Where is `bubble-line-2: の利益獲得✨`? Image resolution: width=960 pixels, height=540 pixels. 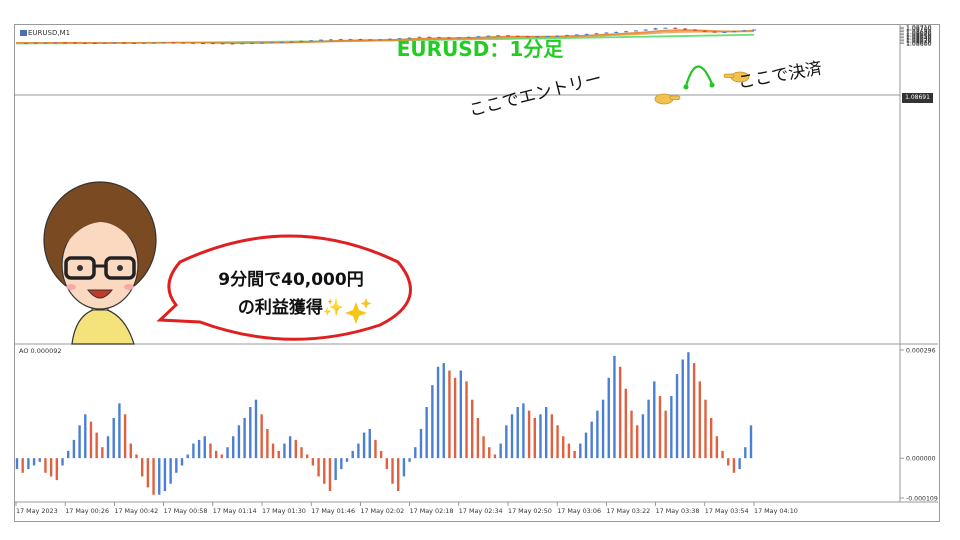 bubble-line-2: の利益獲得✨ is located at coordinates (291, 308).